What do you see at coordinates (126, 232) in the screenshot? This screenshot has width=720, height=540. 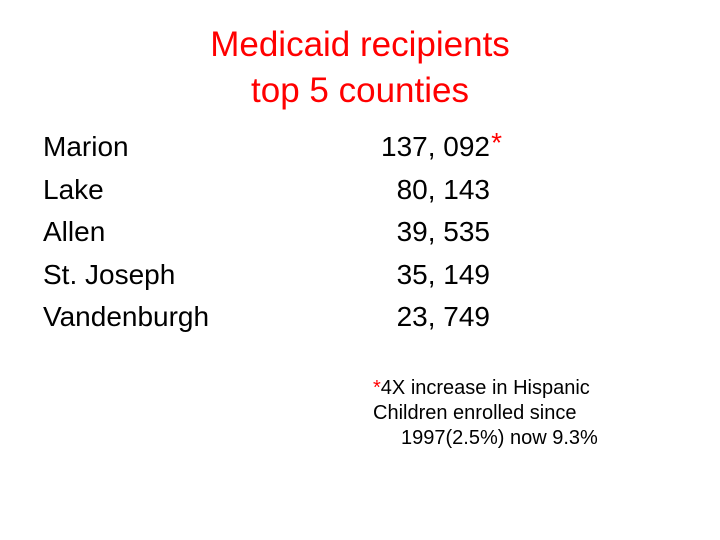 I see `county-list: Marion Lake Allen St. Joseph Vandenburgh` at bounding box center [126, 232].